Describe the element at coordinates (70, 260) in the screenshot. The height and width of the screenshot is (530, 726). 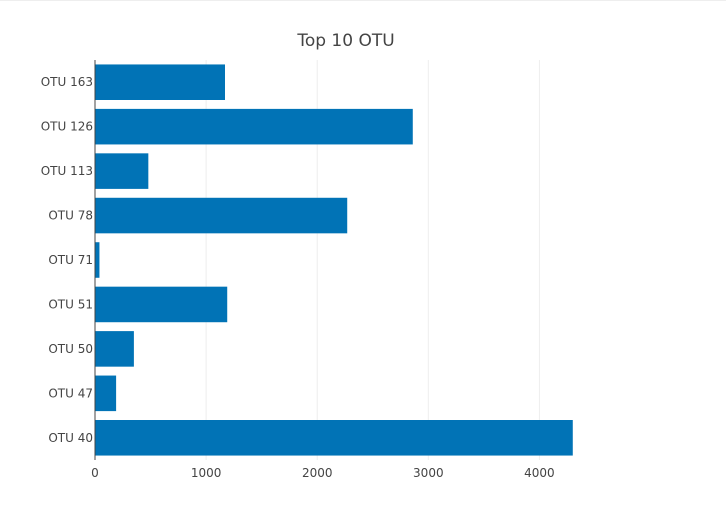
I see `y-tick-label: OTU 71` at that location.